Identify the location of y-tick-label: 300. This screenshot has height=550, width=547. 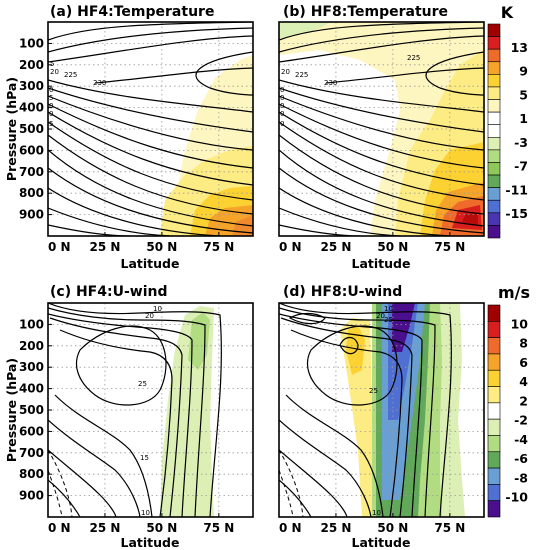
(31, 367).